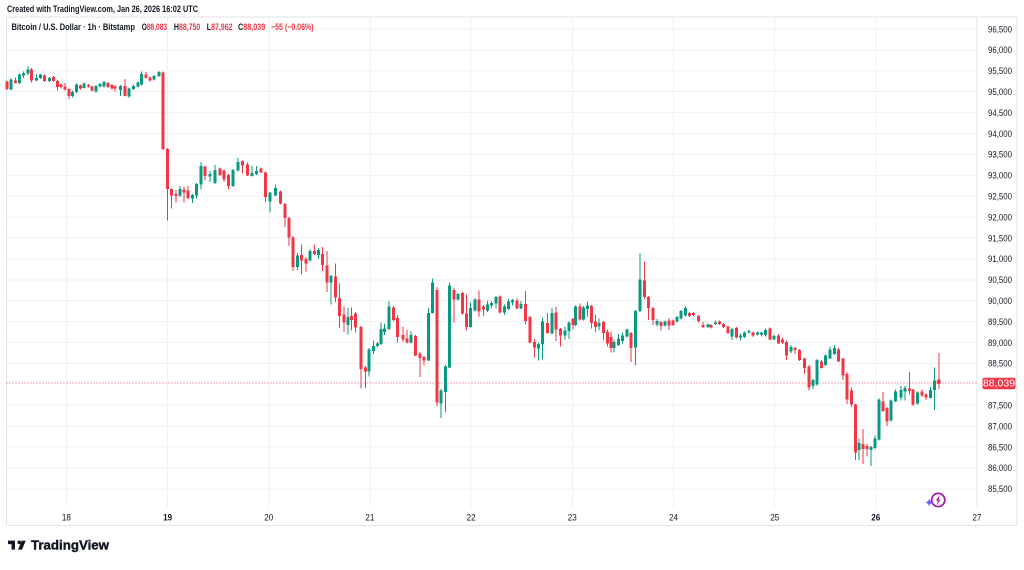  Describe the element at coordinates (74, 27) in the screenshot. I see `svg-text:Bitcoin / U.S. Dollar · 1h · B: Bitcoin / U.S. Dollar · 1h · Bitstamp` at that location.